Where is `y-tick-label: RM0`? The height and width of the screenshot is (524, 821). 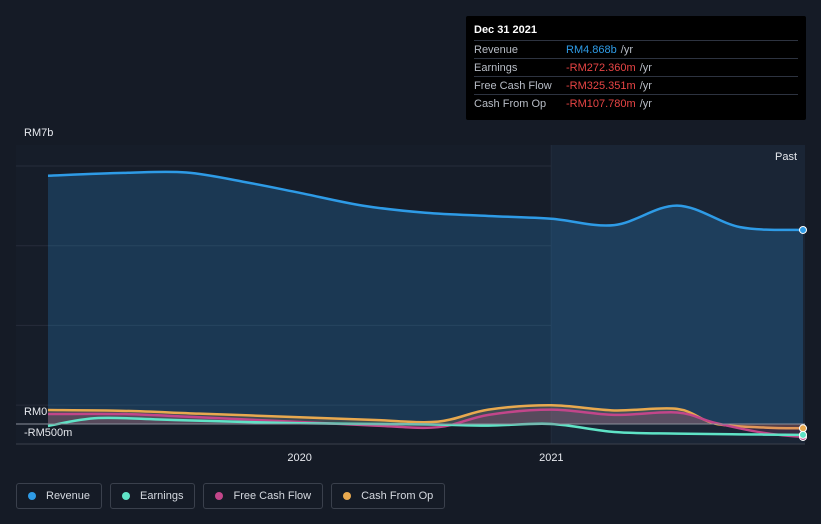
y-tick-label: RM0 is located at coordinates (35, 412).